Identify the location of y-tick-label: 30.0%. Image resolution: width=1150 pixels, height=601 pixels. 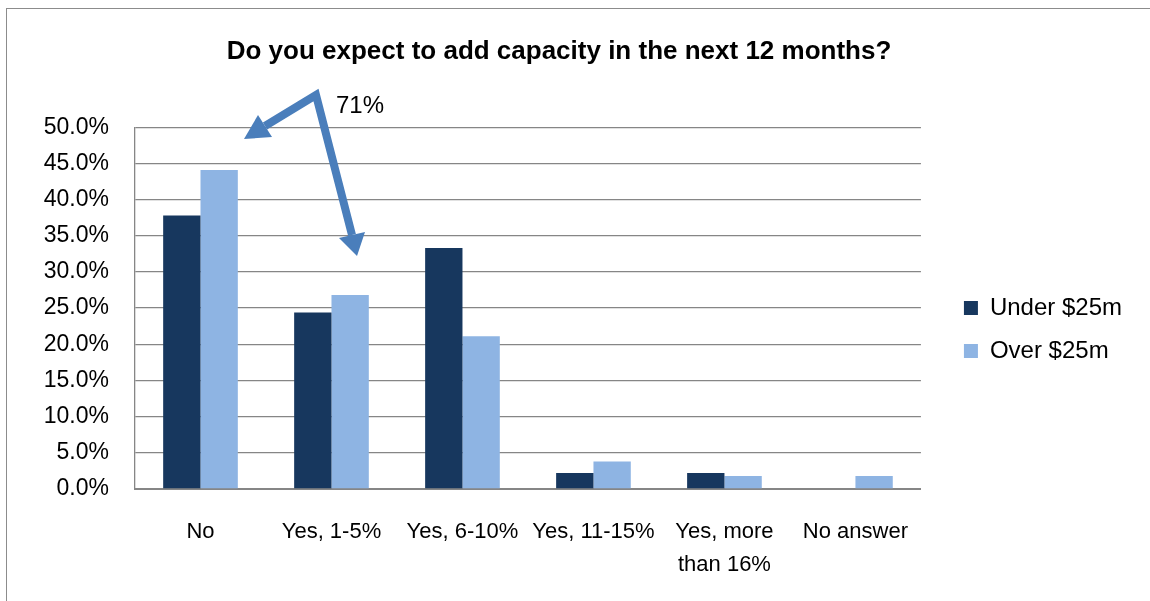
(76, 270).